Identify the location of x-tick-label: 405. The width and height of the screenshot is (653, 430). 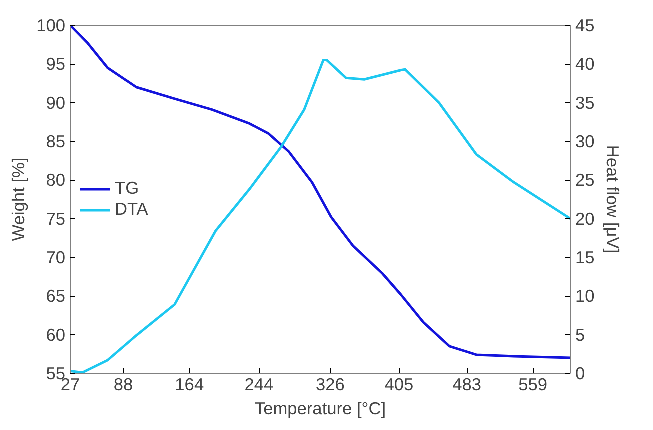
(399, 384).